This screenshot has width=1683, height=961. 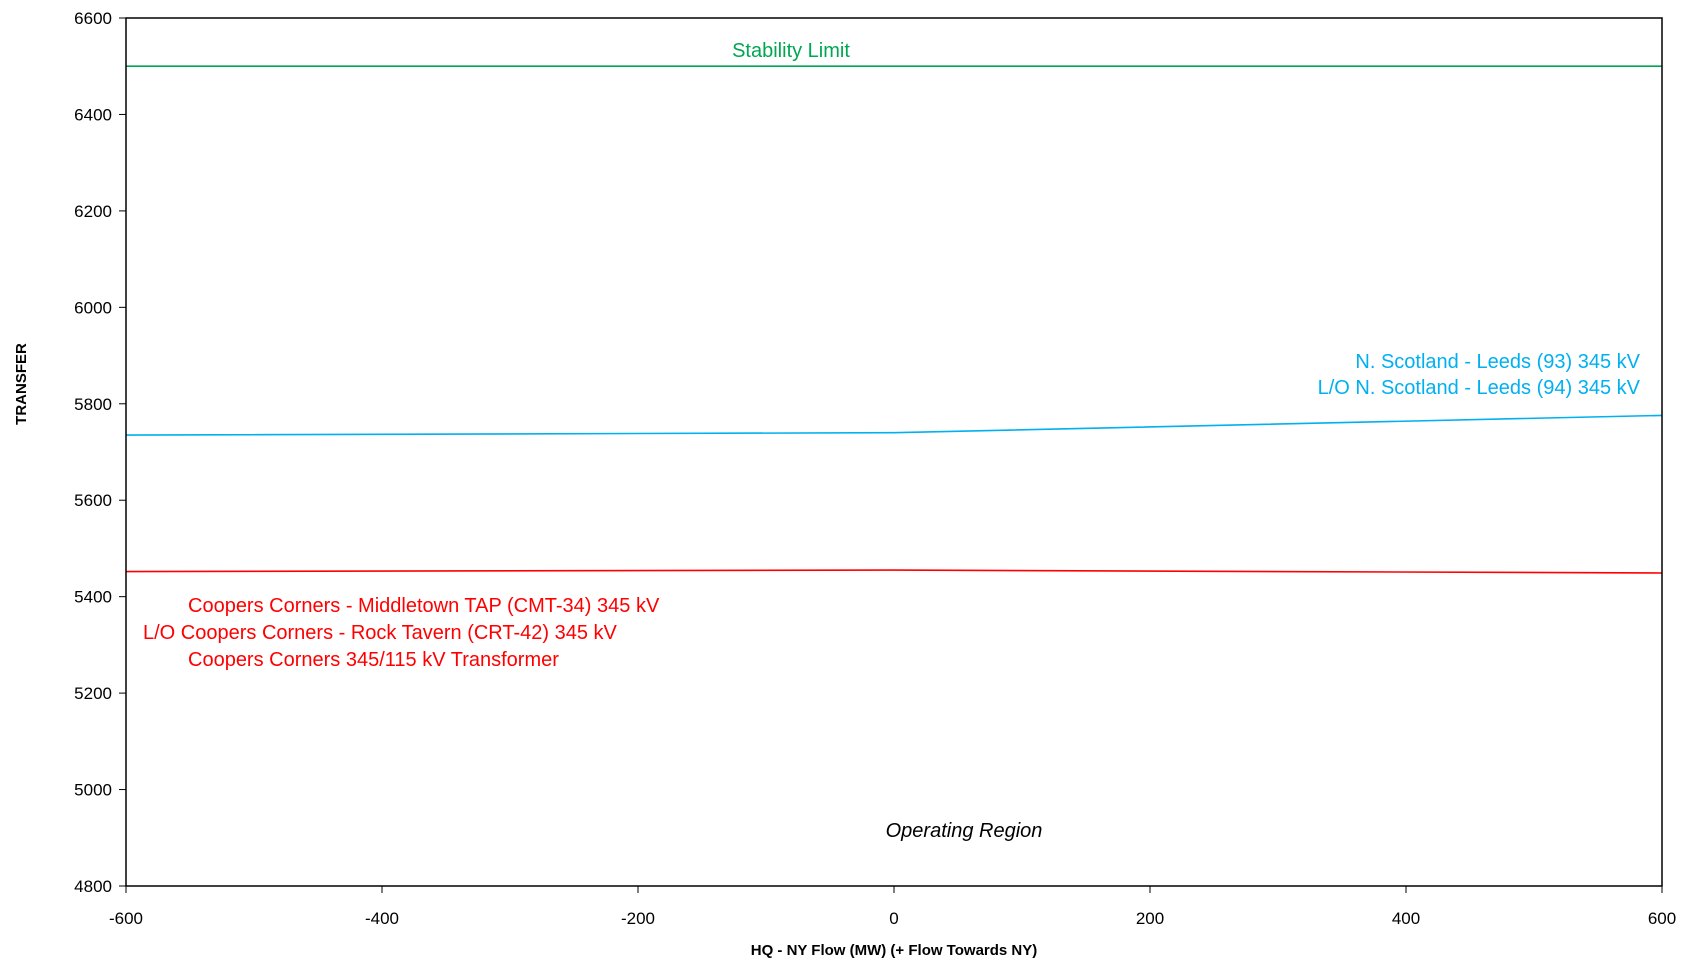 What do you see at coordinates (93, 114) in the screenshot?
I see `y-tick-label: 6400` at bounding box center [93, 114].